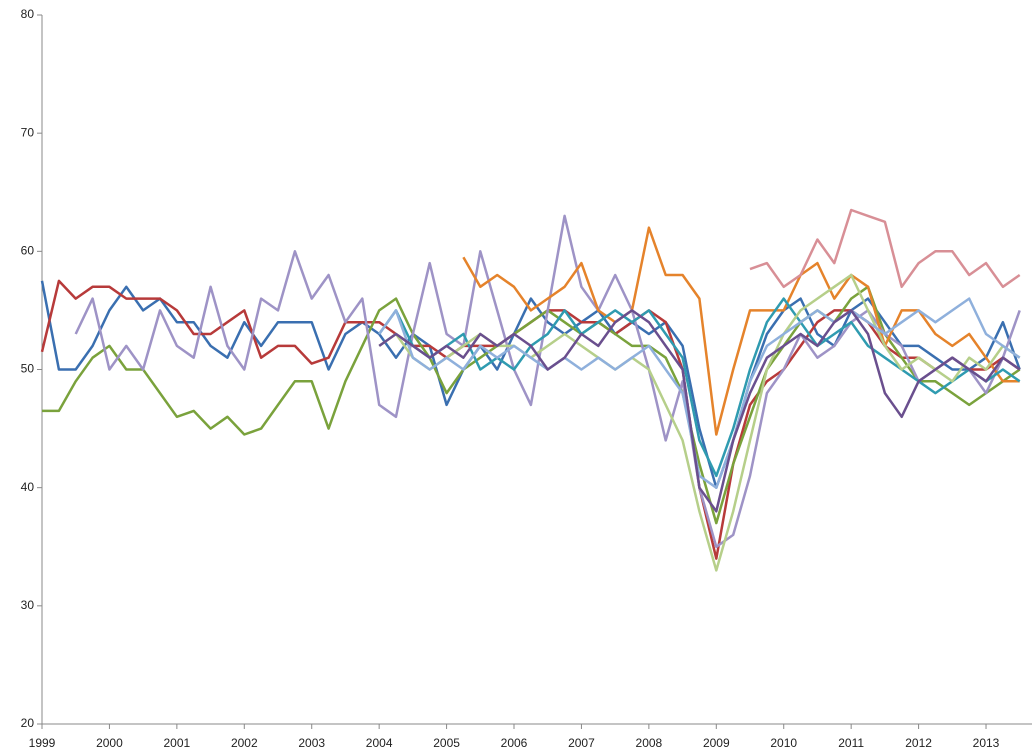 This screenshot has width=1032, height=755. What do you see at coordinates (581, 743) in the screenshot?
I see `x-tick-label: 2007` at bounding box center [581, 743].